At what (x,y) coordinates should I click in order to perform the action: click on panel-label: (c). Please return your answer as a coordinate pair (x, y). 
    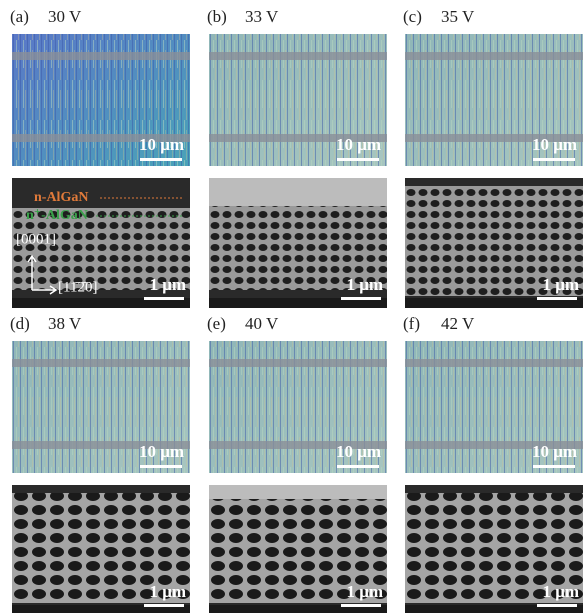
    Looking at the image, I should click on (412, 16).